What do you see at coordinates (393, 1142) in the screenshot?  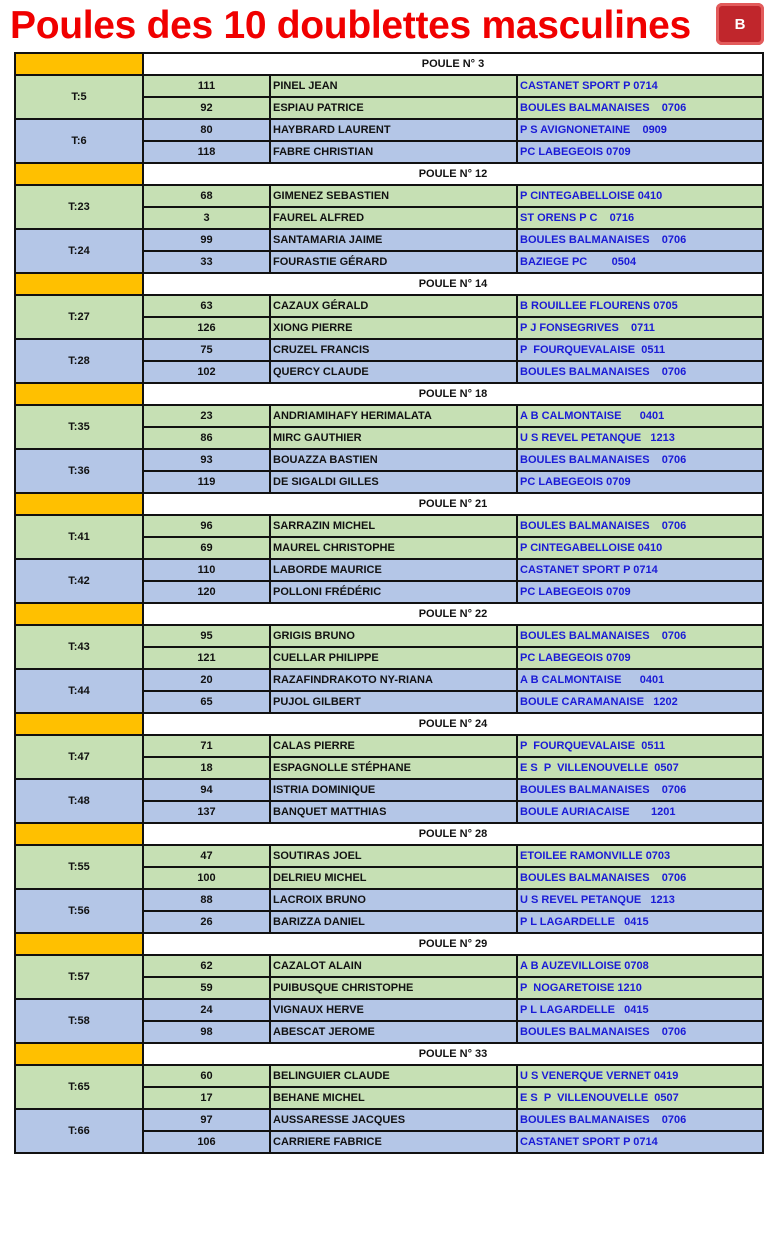 I see `player-name: CARRIERE FABRICE` at bounding box center [393, 1142].